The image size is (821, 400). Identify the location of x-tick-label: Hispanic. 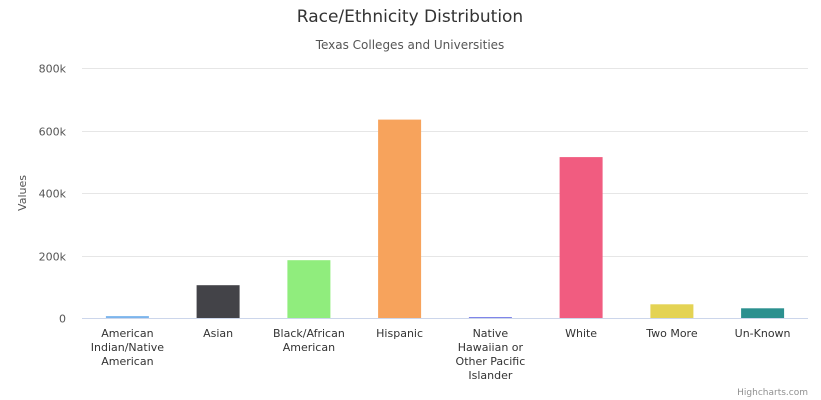
(399, 333).